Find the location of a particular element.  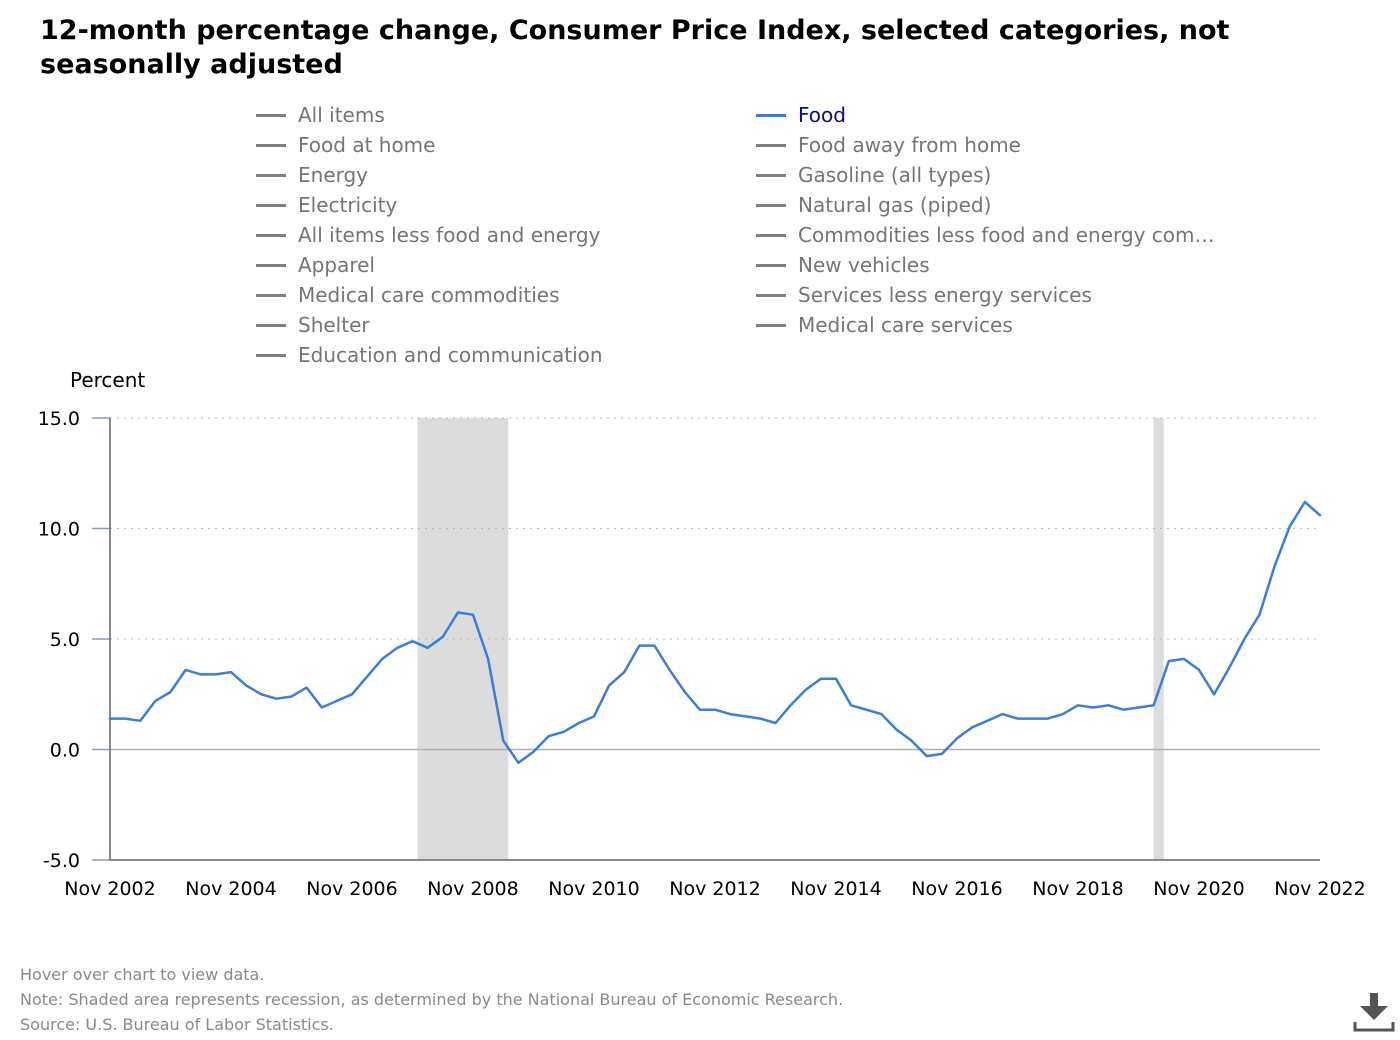

legend-item: Gasoline (all types) is located at coordinates (873, 175).